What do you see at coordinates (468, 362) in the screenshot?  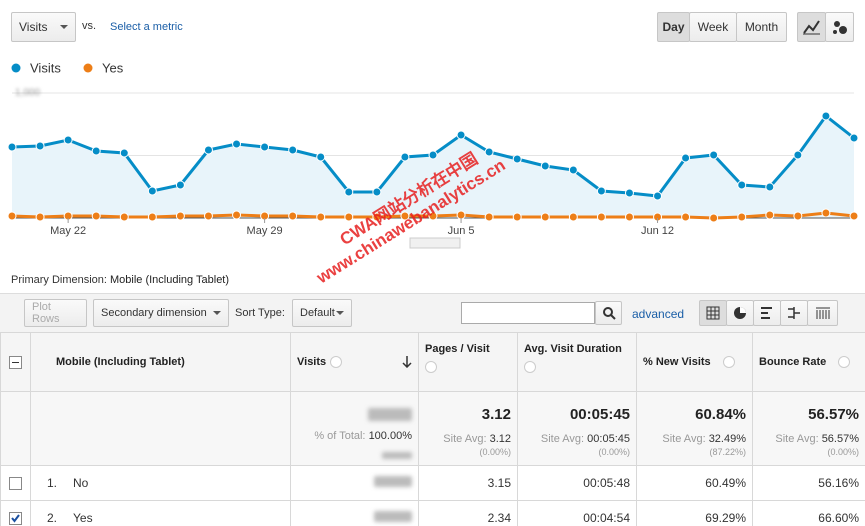 I see `column-header: Pages / Visit` at bounding box center [468, 362].